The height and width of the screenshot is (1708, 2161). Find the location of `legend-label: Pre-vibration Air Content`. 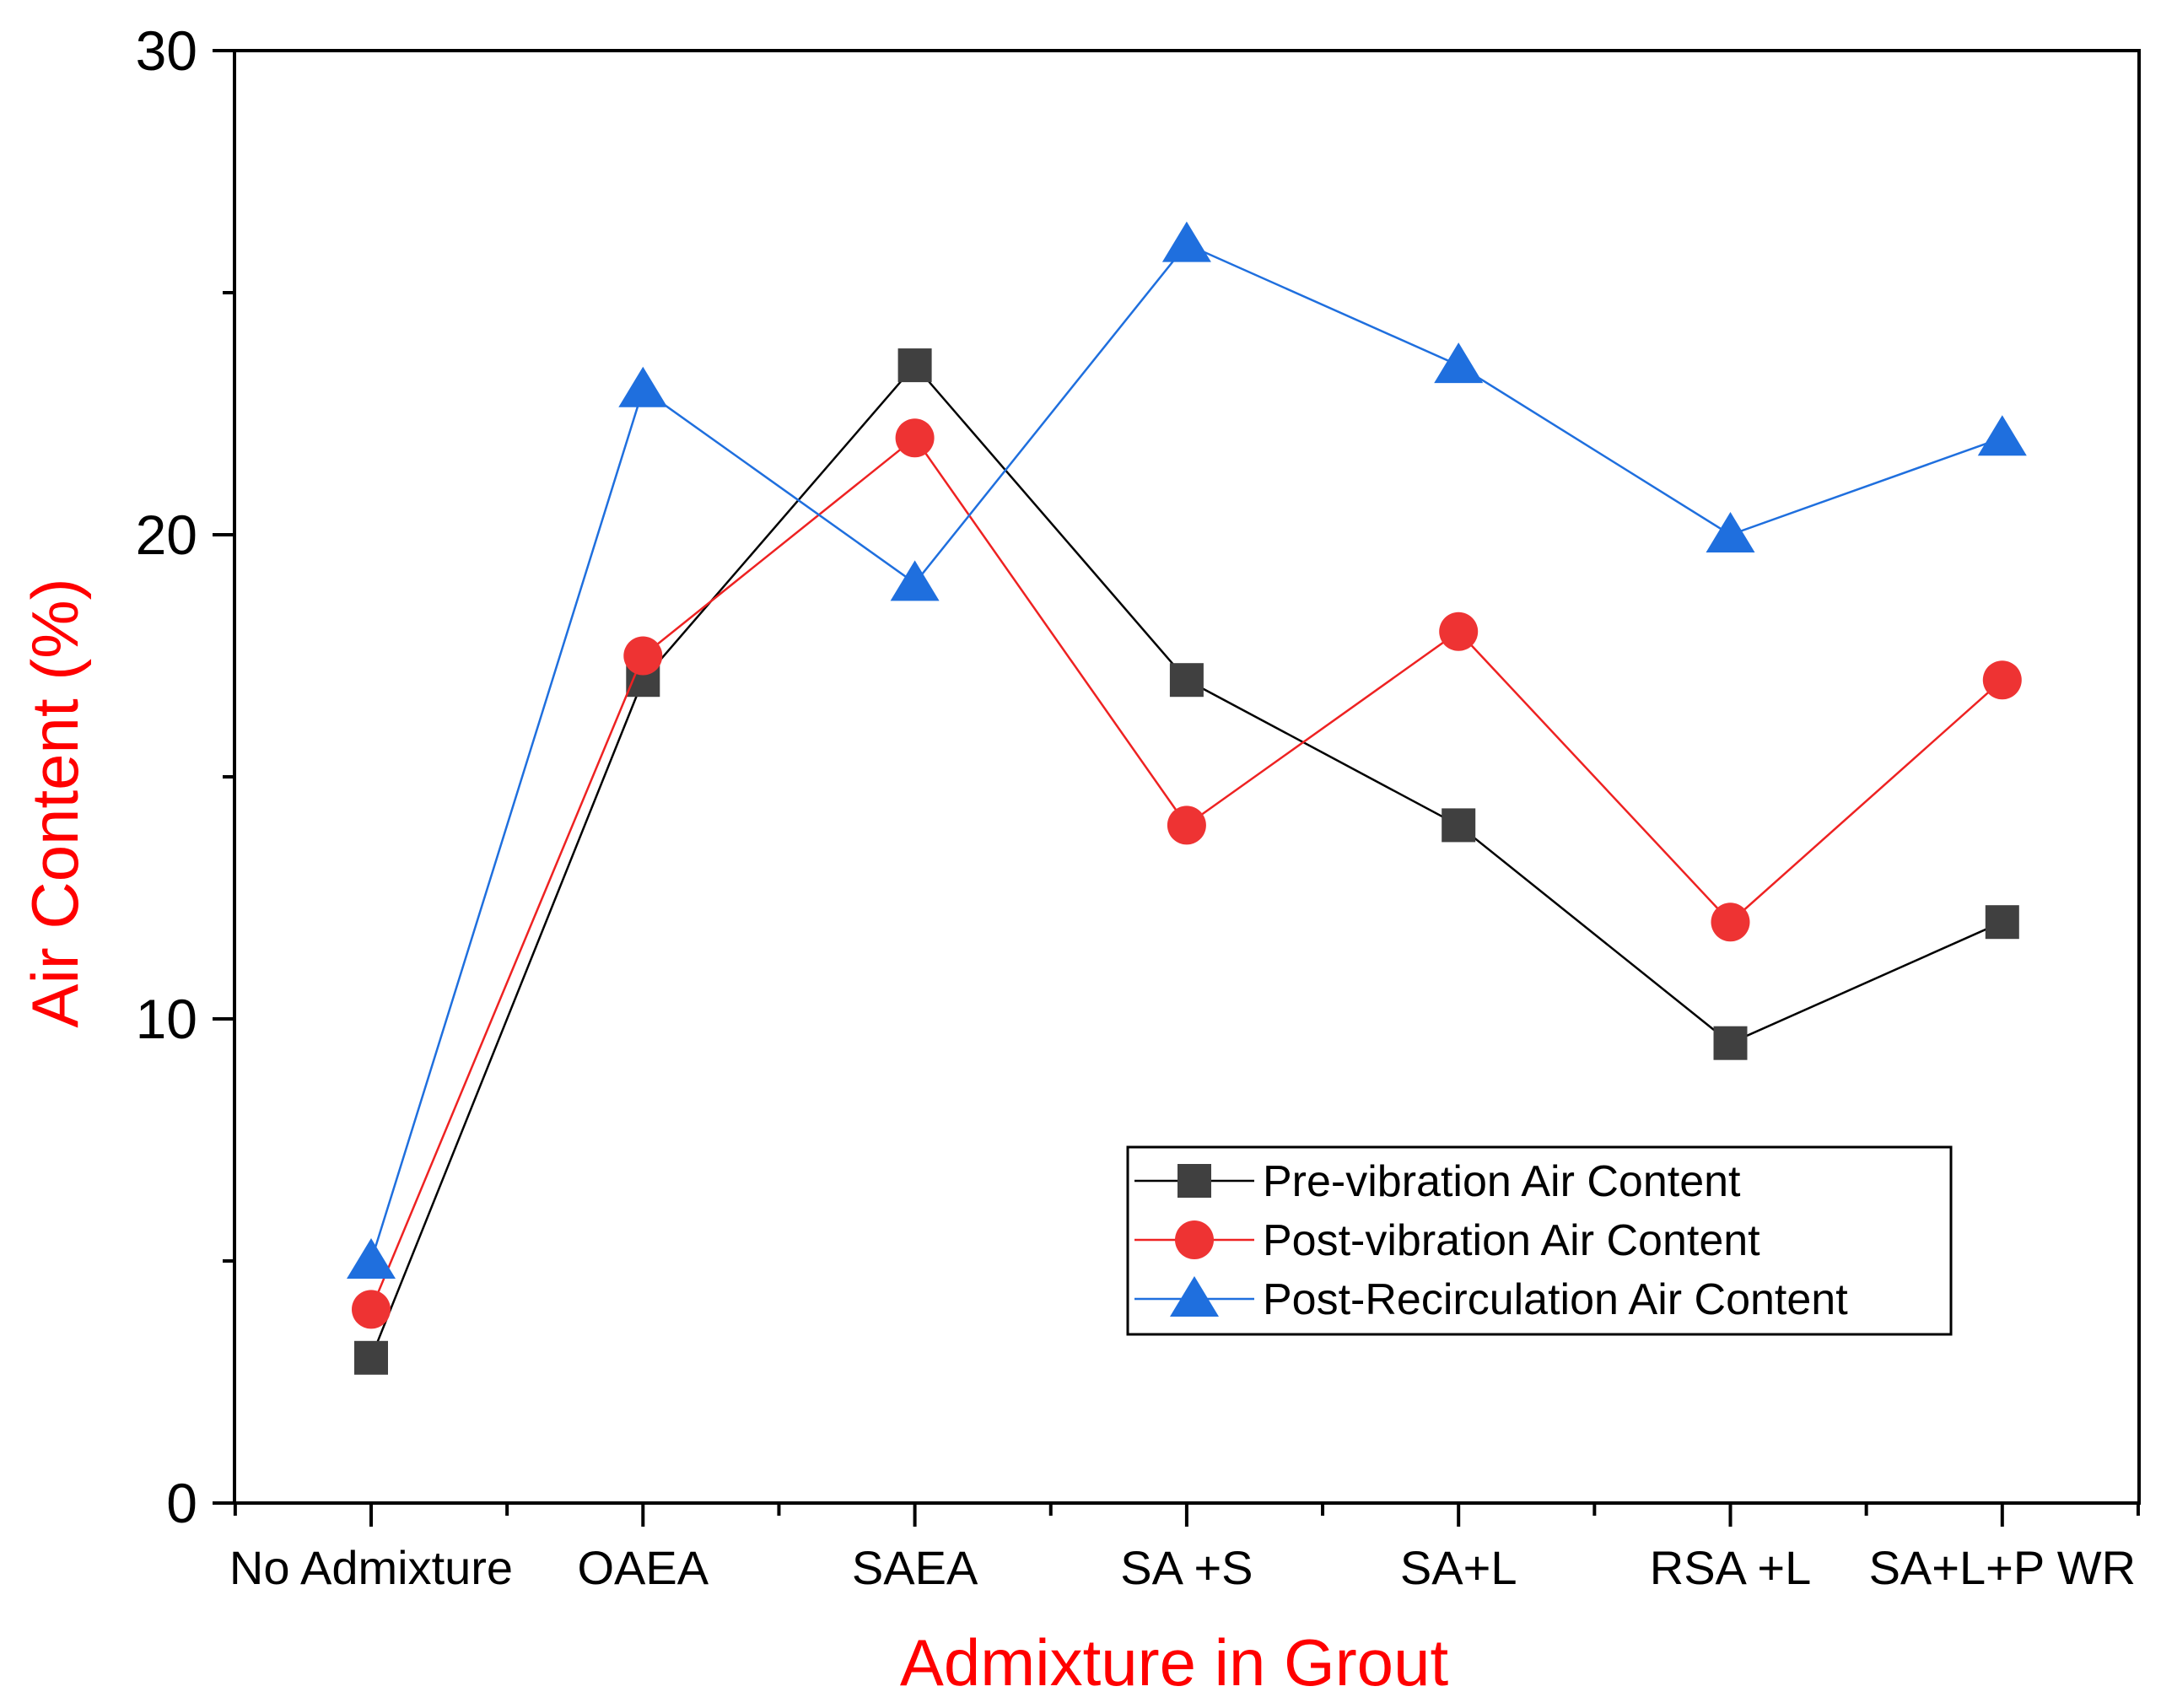

legend-label: Pre-vibration Air Content is located at coordinates (1502, 1181).